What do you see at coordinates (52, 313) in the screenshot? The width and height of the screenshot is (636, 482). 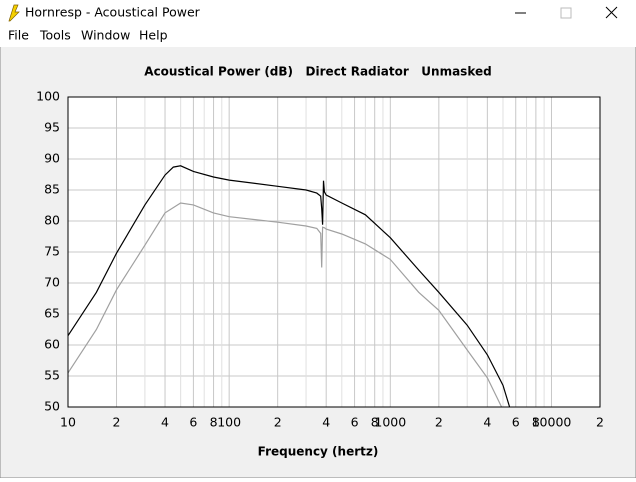 I see `y-tick-label: 65` at bounding box center [52, 313].